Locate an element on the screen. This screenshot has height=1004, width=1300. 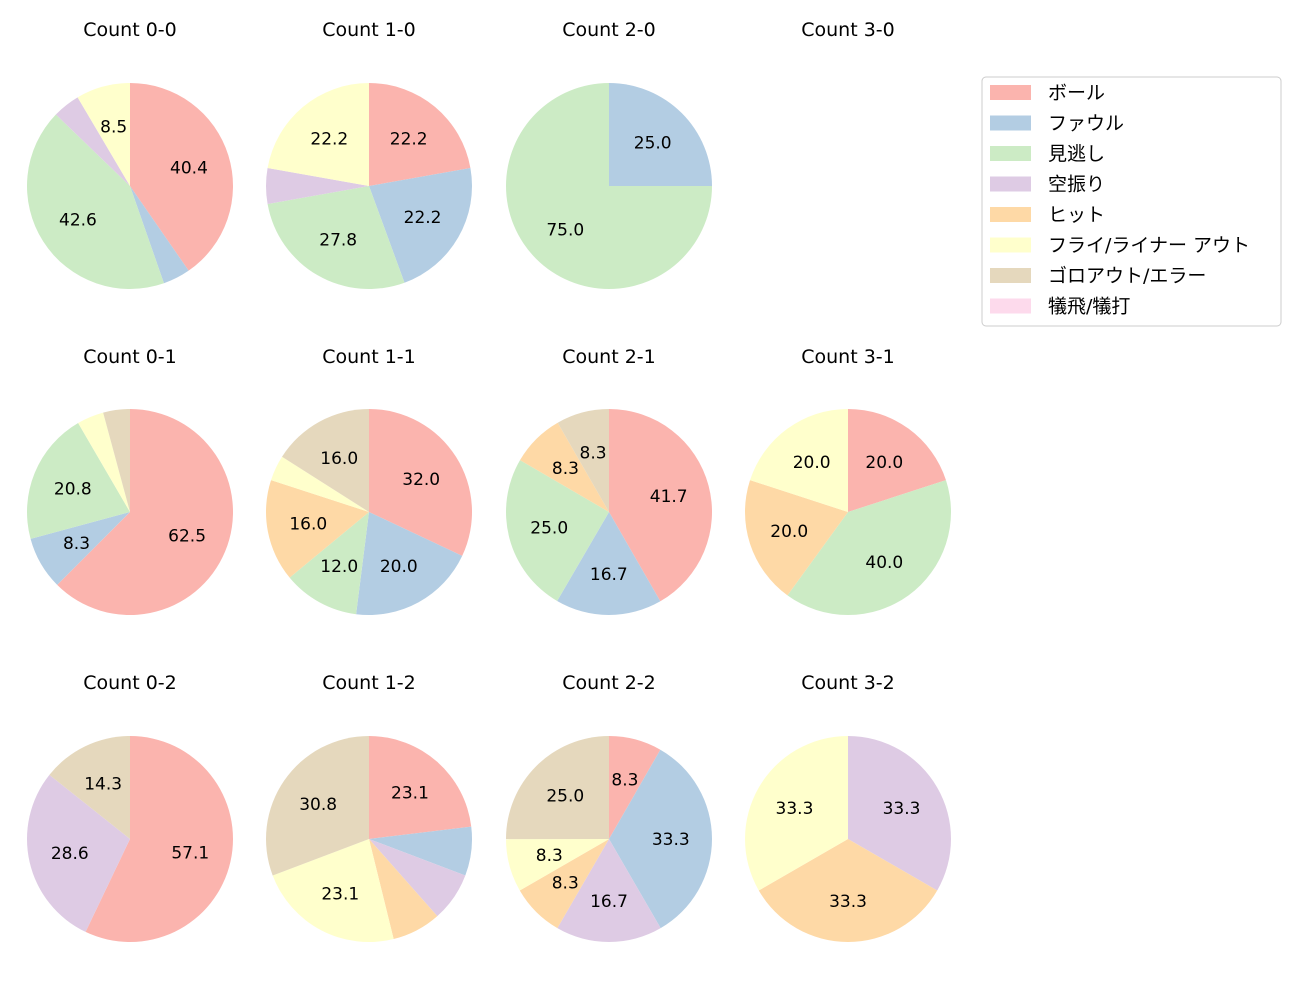
pie-panel-count-3-2: Count 3-2 33.3 33.3 33.3 is located at coordinates (848, 807).